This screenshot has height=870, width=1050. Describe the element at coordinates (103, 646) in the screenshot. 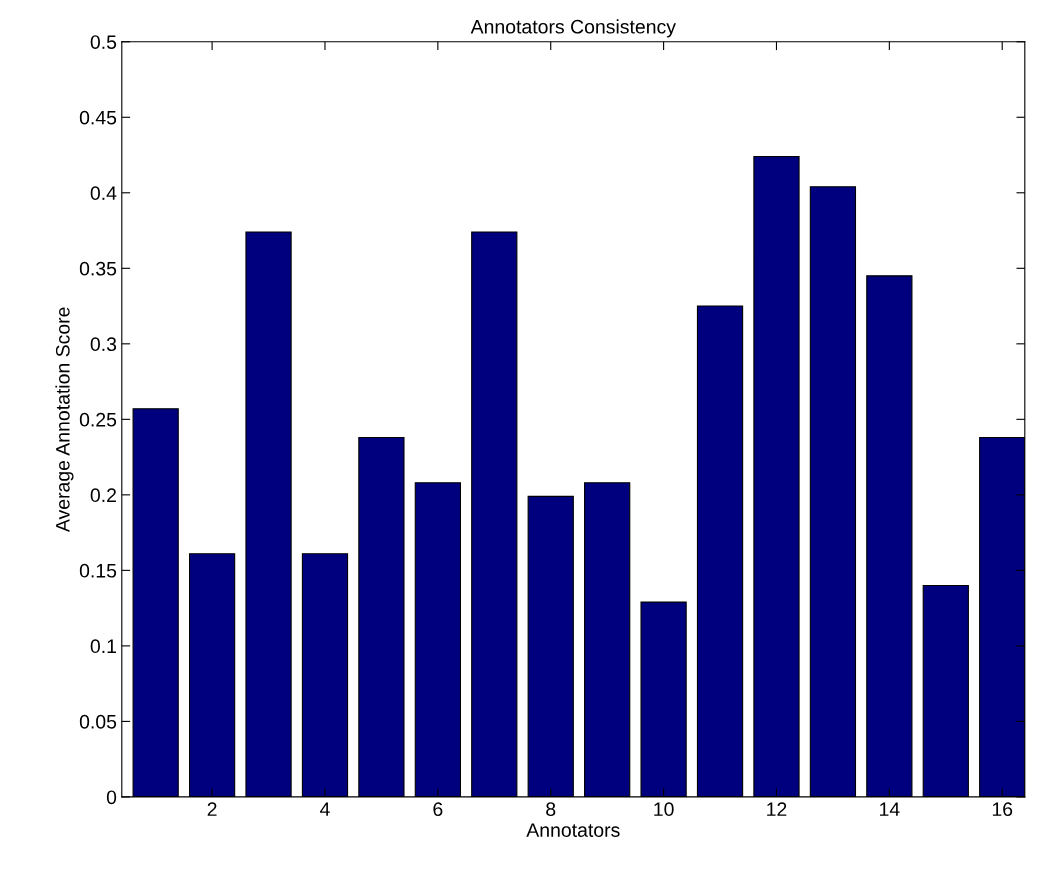

I see `y-tick-label: 0.1` at that location.